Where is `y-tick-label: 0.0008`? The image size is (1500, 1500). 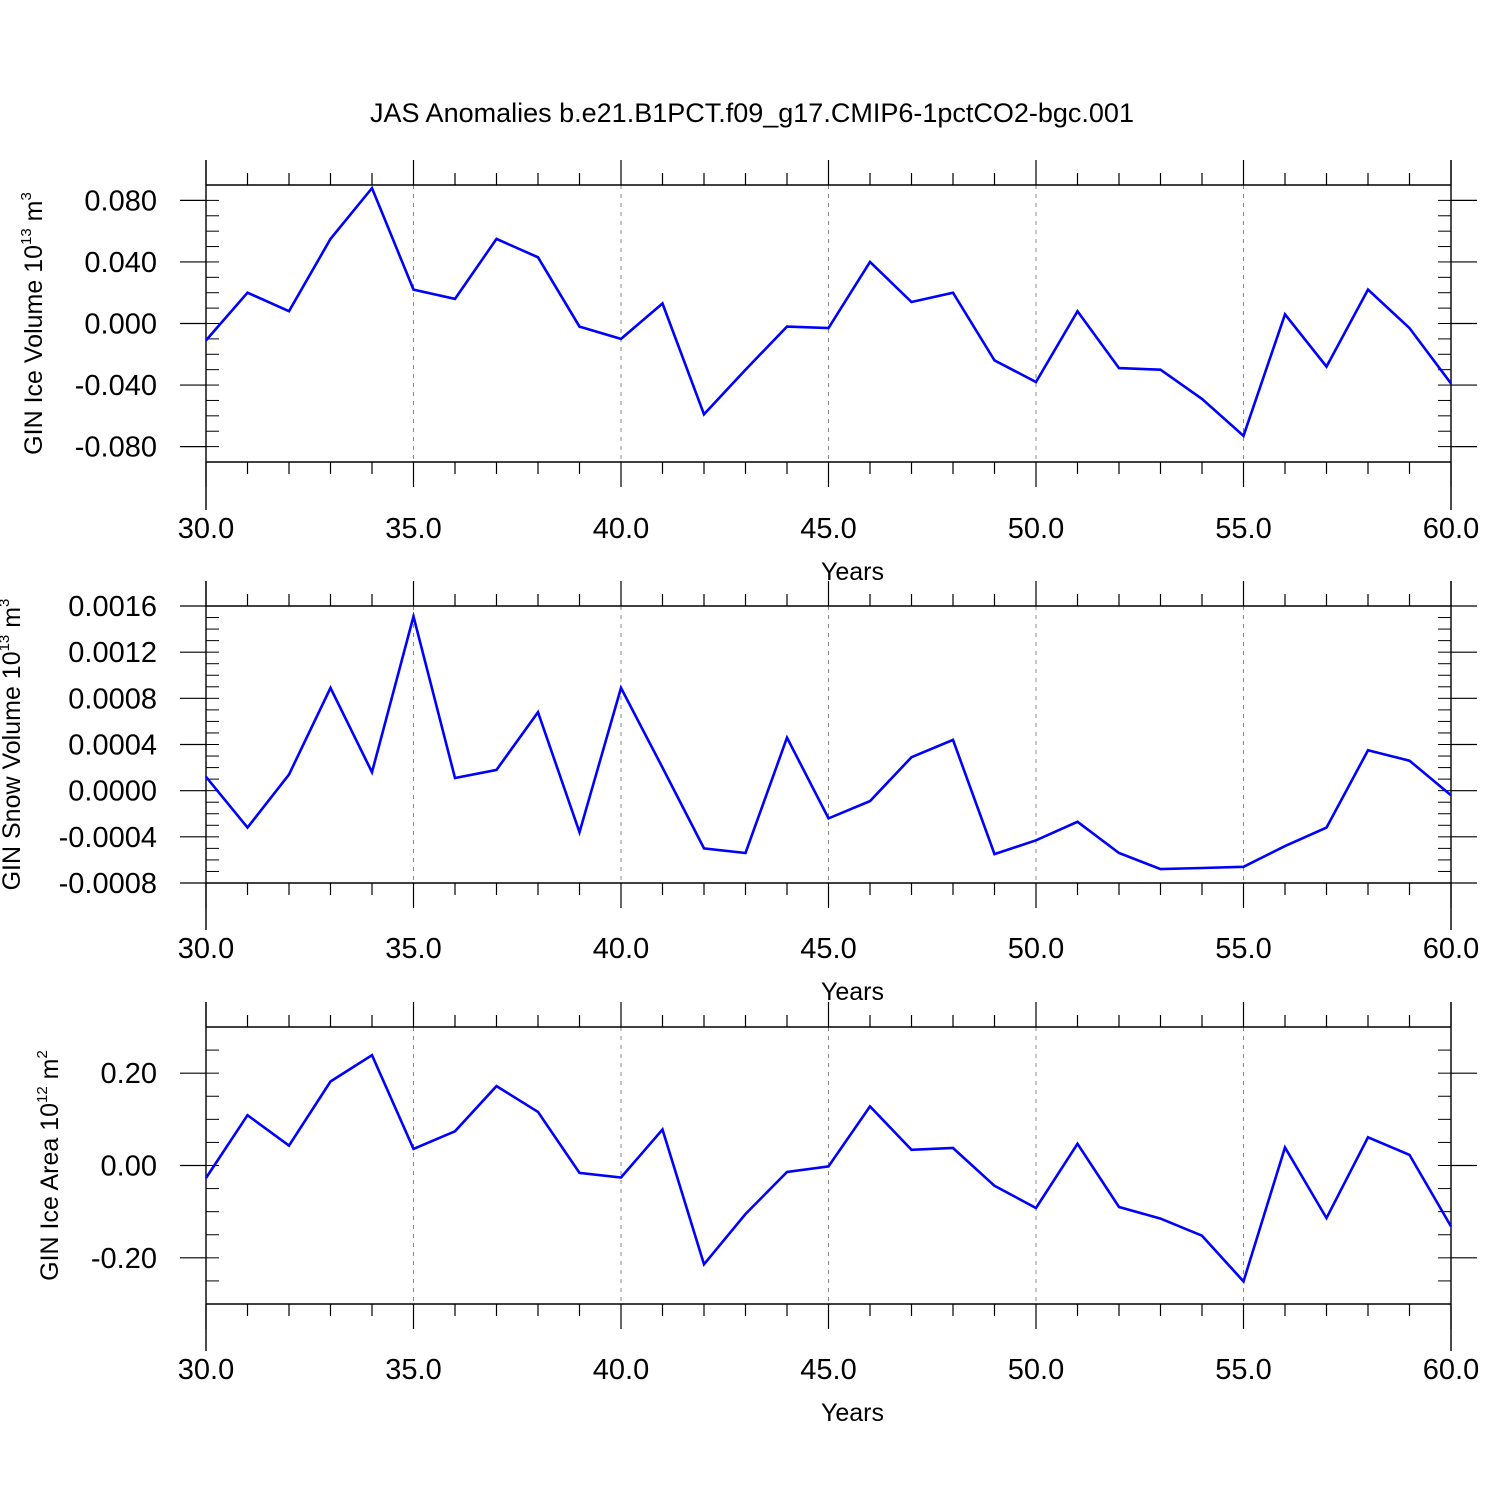
y-tick-label: 0.0008 is located at coordinates (112, 699).